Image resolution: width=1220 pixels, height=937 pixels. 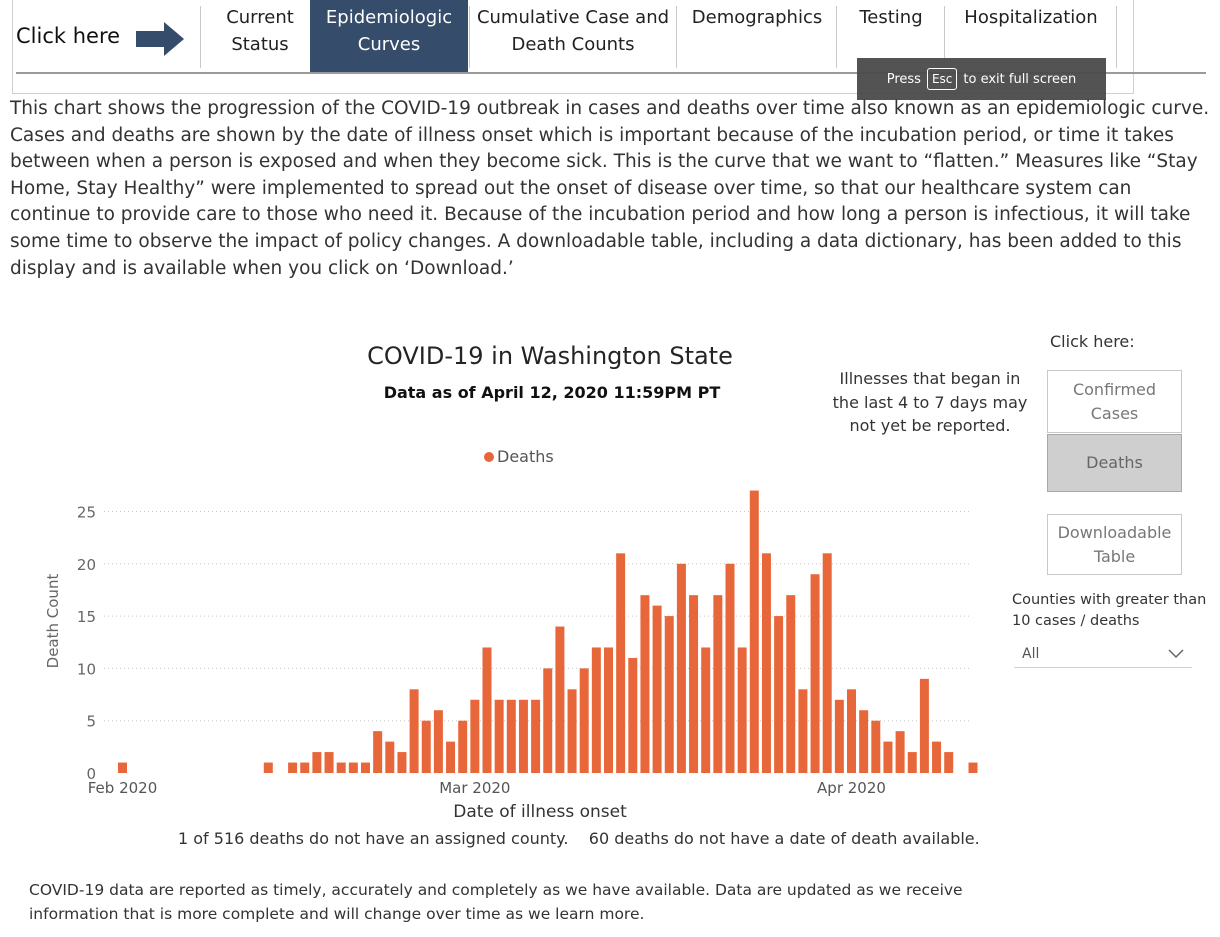 I want to click on tab-current-status: Current Status, so click(x=260, y=31).